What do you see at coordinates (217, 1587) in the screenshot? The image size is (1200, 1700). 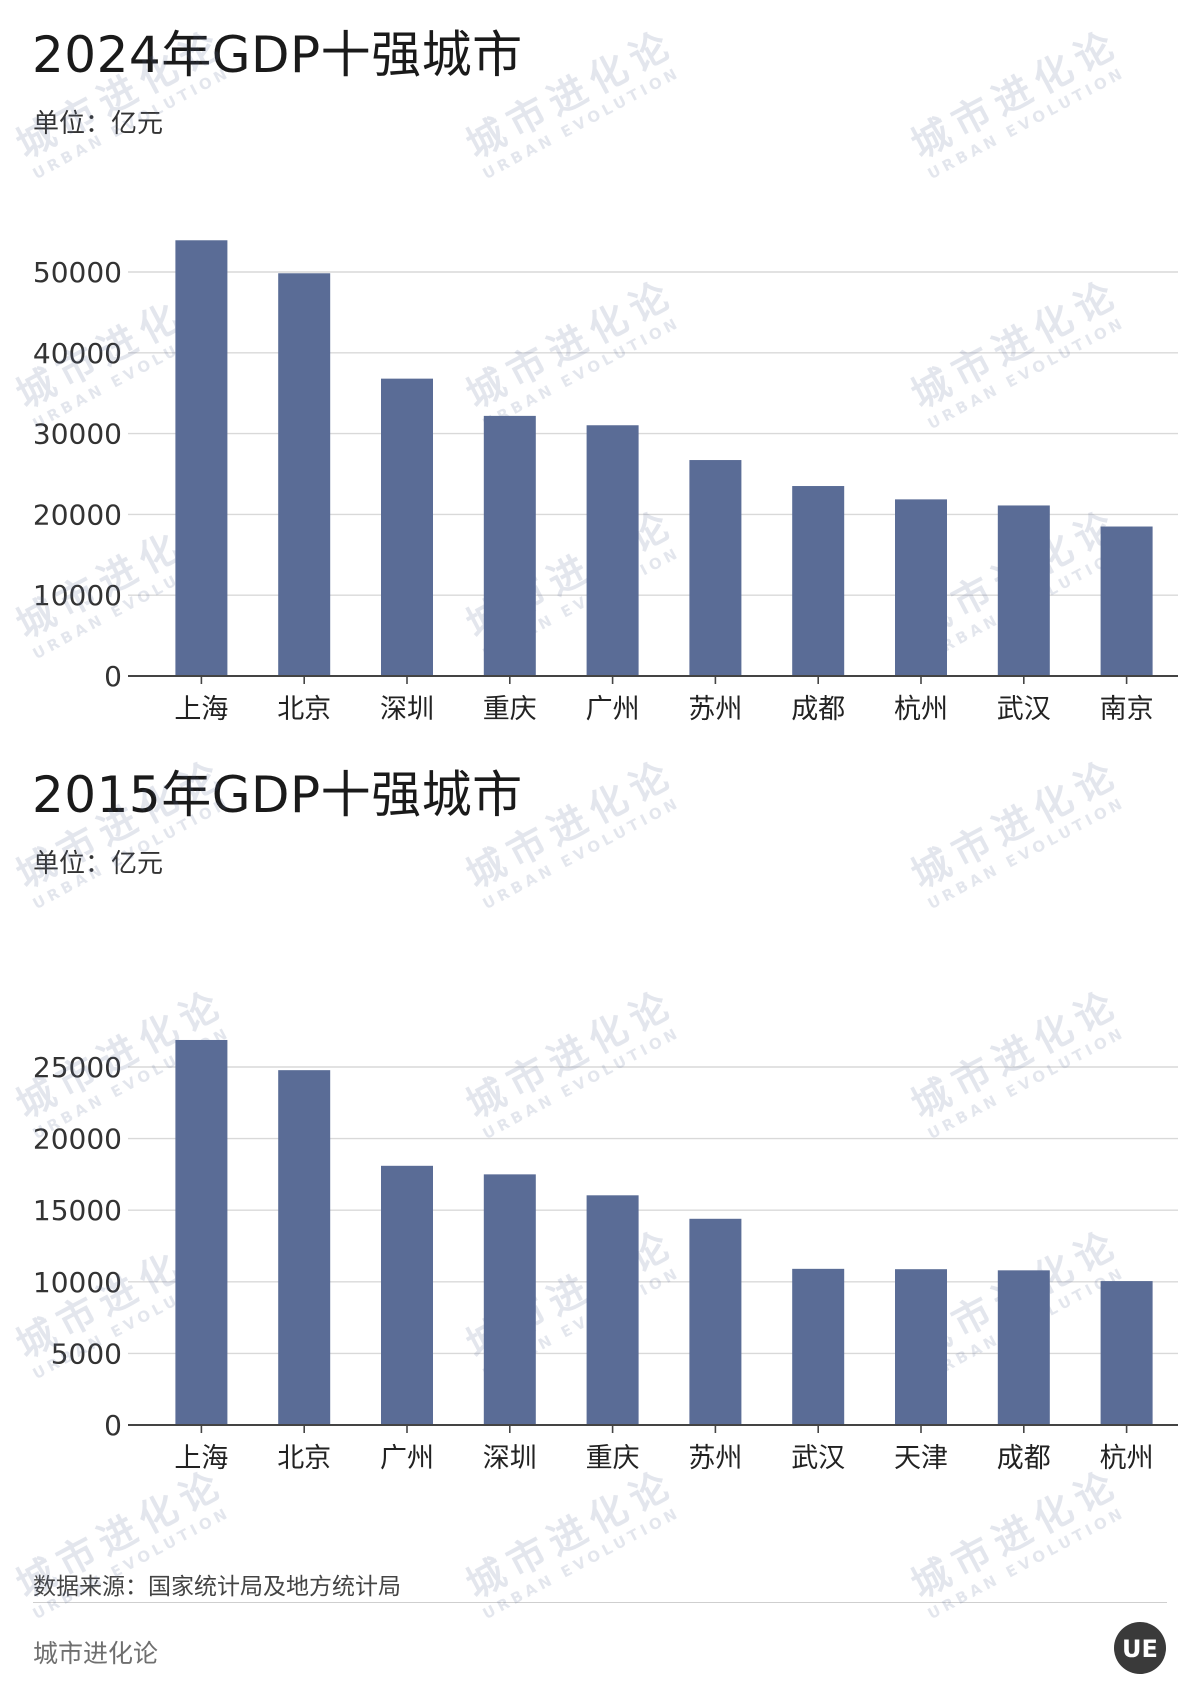 I see `data-source-note: 数据来源：国家统计局及地方统计局` at bounding box center [217, 1587].